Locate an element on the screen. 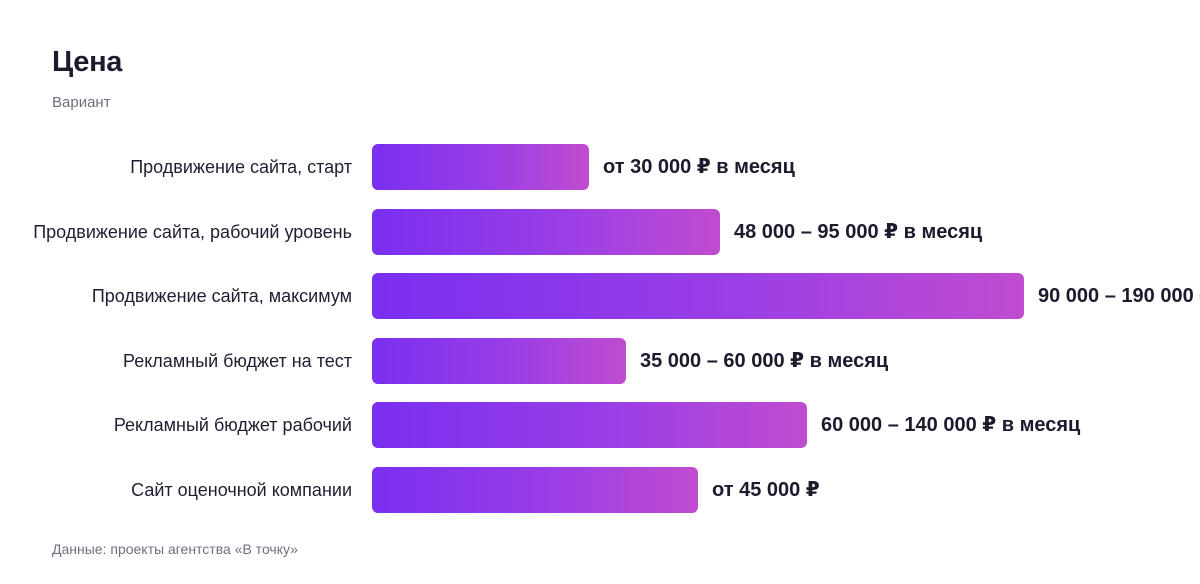  value-label: от 30 000 ₽ в месяц is located at coordinates (699, 167).